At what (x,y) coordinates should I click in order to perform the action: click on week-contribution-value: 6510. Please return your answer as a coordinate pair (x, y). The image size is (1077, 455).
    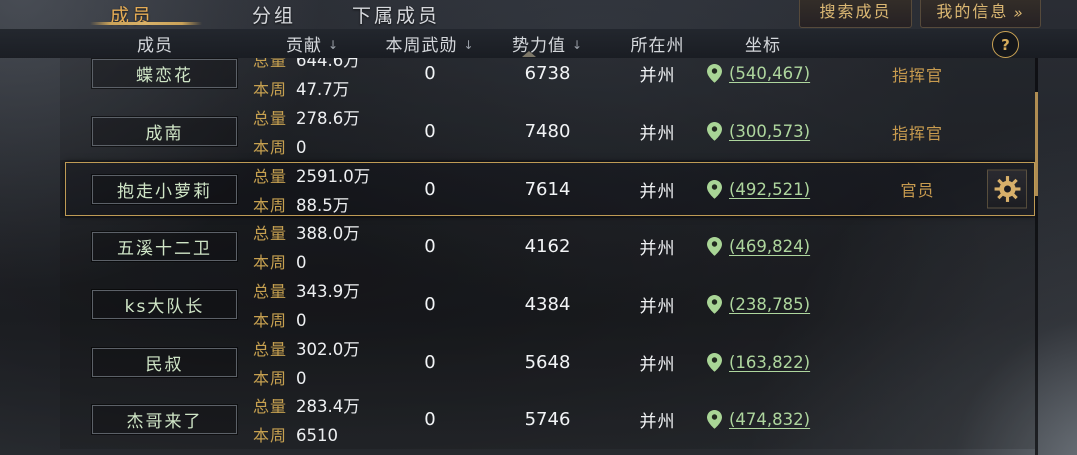
    Looking at the image, I should click on (317, 436).